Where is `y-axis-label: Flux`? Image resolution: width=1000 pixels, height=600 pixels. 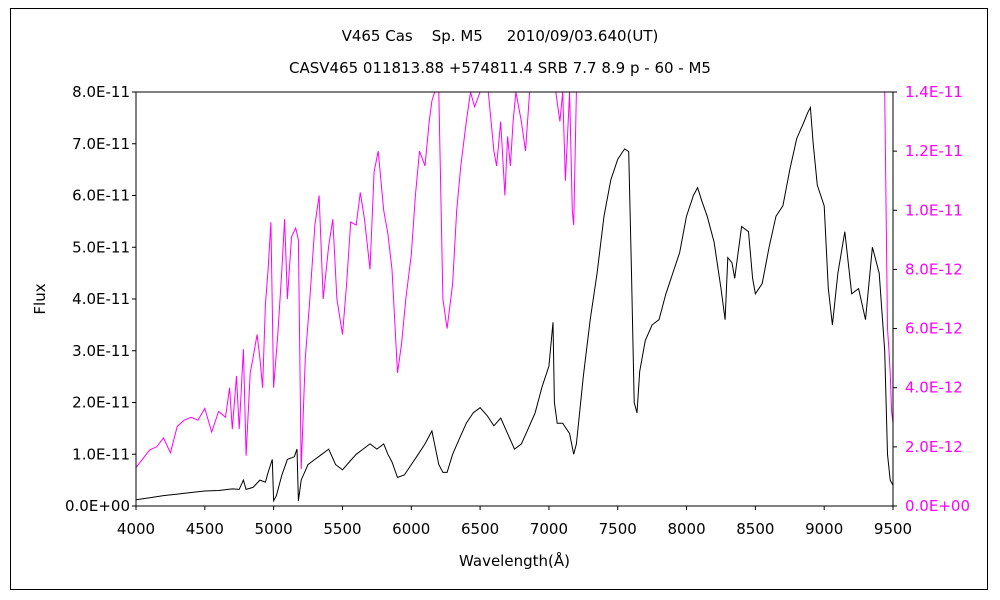 y-axis-label: Flux is located at coordinates (40, 298).